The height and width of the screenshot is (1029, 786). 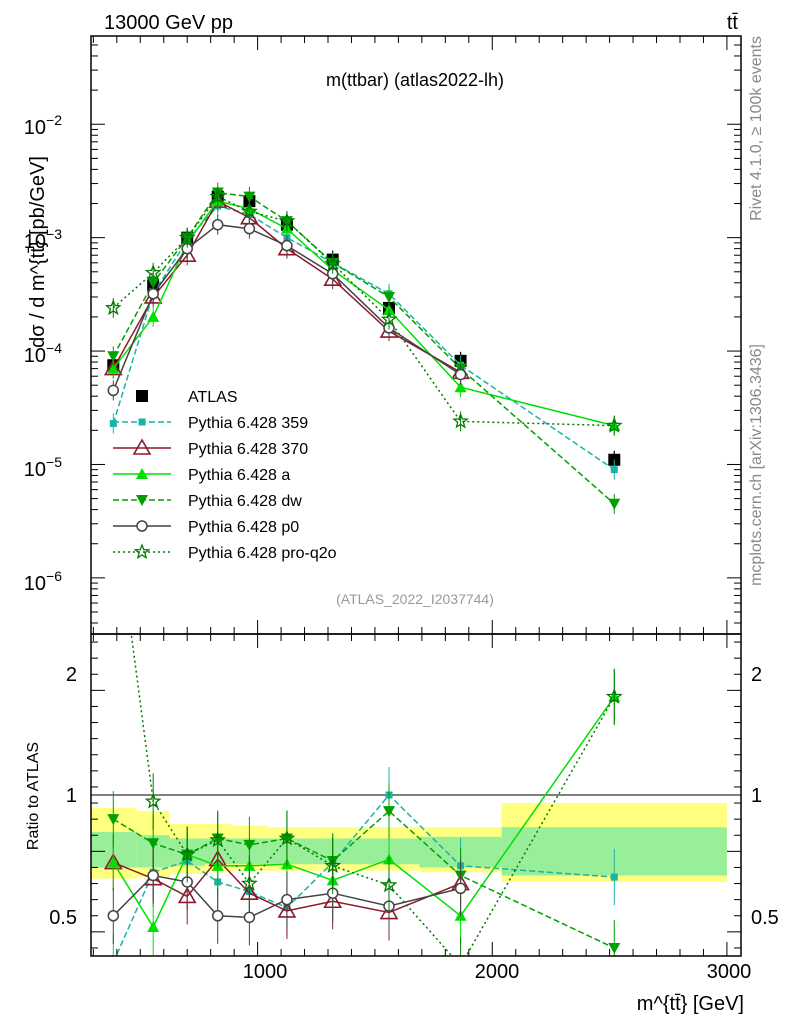 I want to click on y-tick-exp: −4, so click(x=54, y=348).